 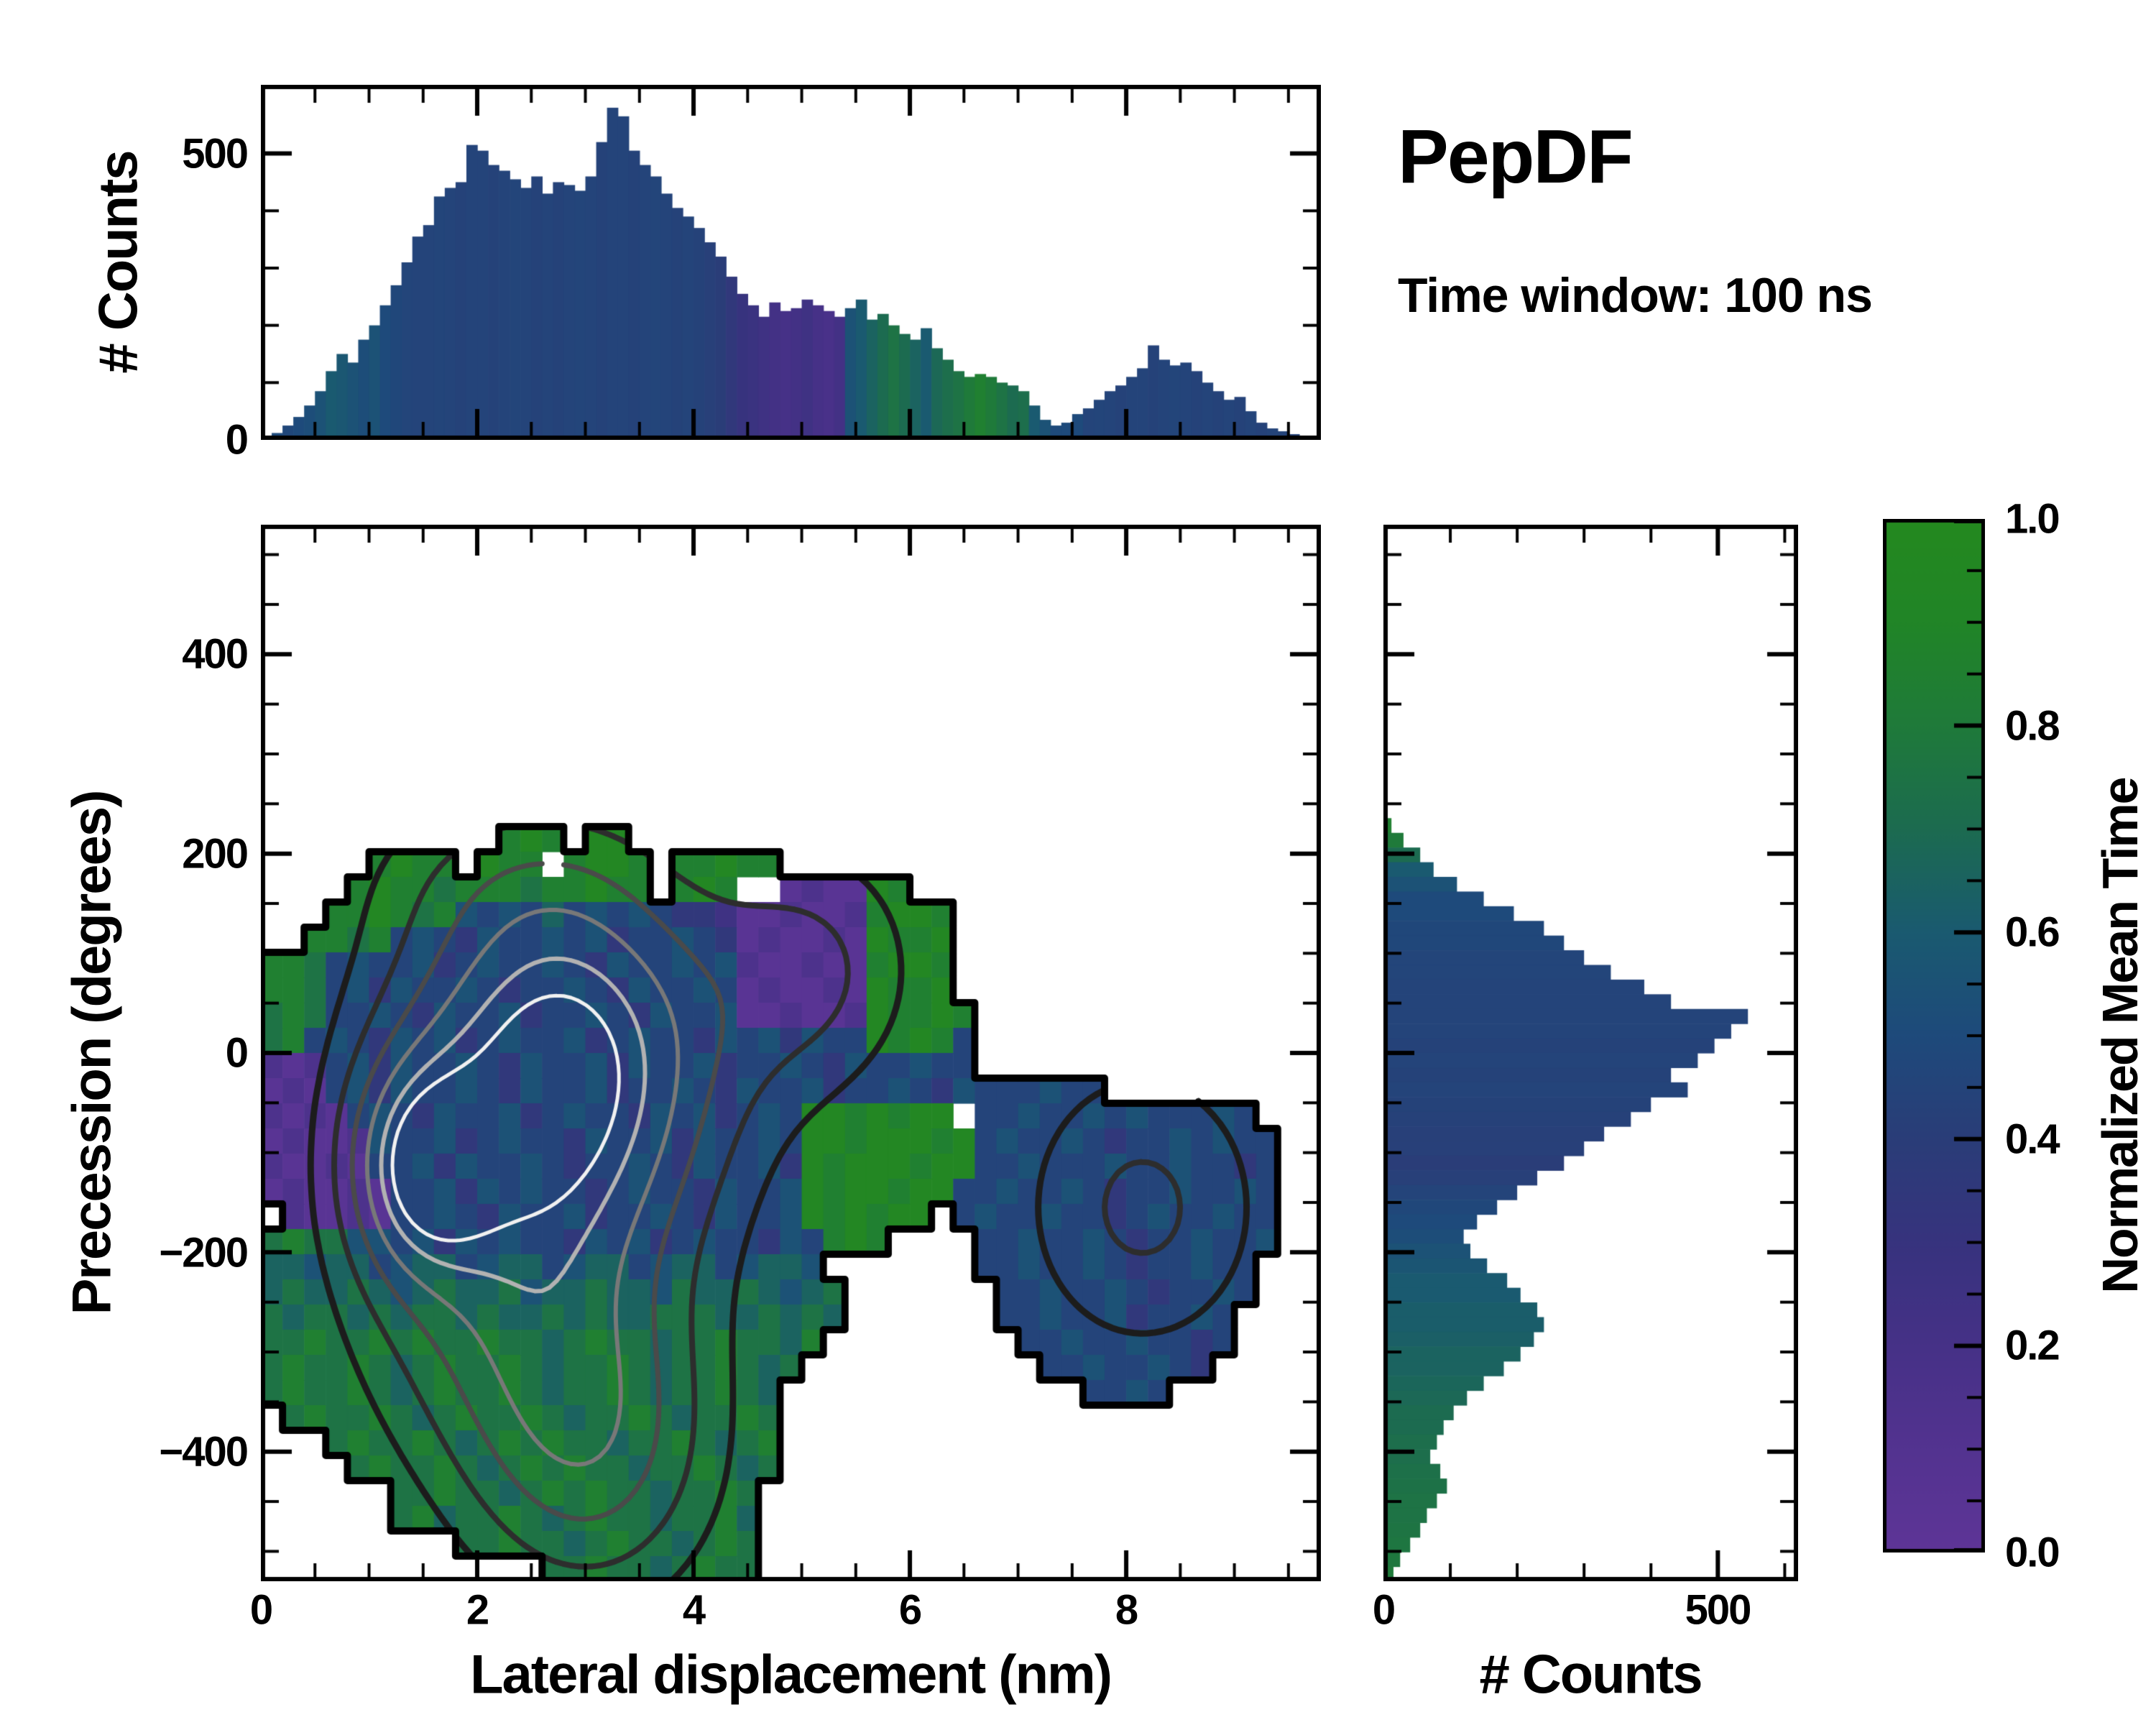 I want to click on main-xtick-8: 8, so click(x=1126, y=1610).